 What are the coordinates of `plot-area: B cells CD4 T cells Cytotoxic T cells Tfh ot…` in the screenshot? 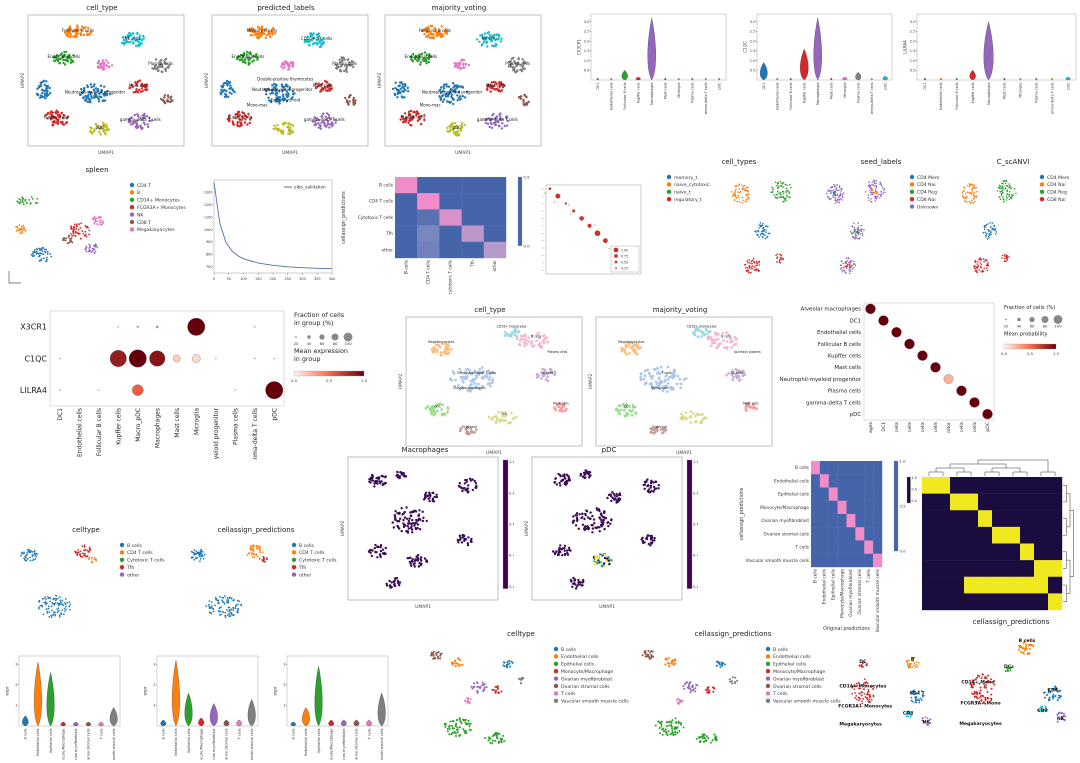 It's located at (256, 588).